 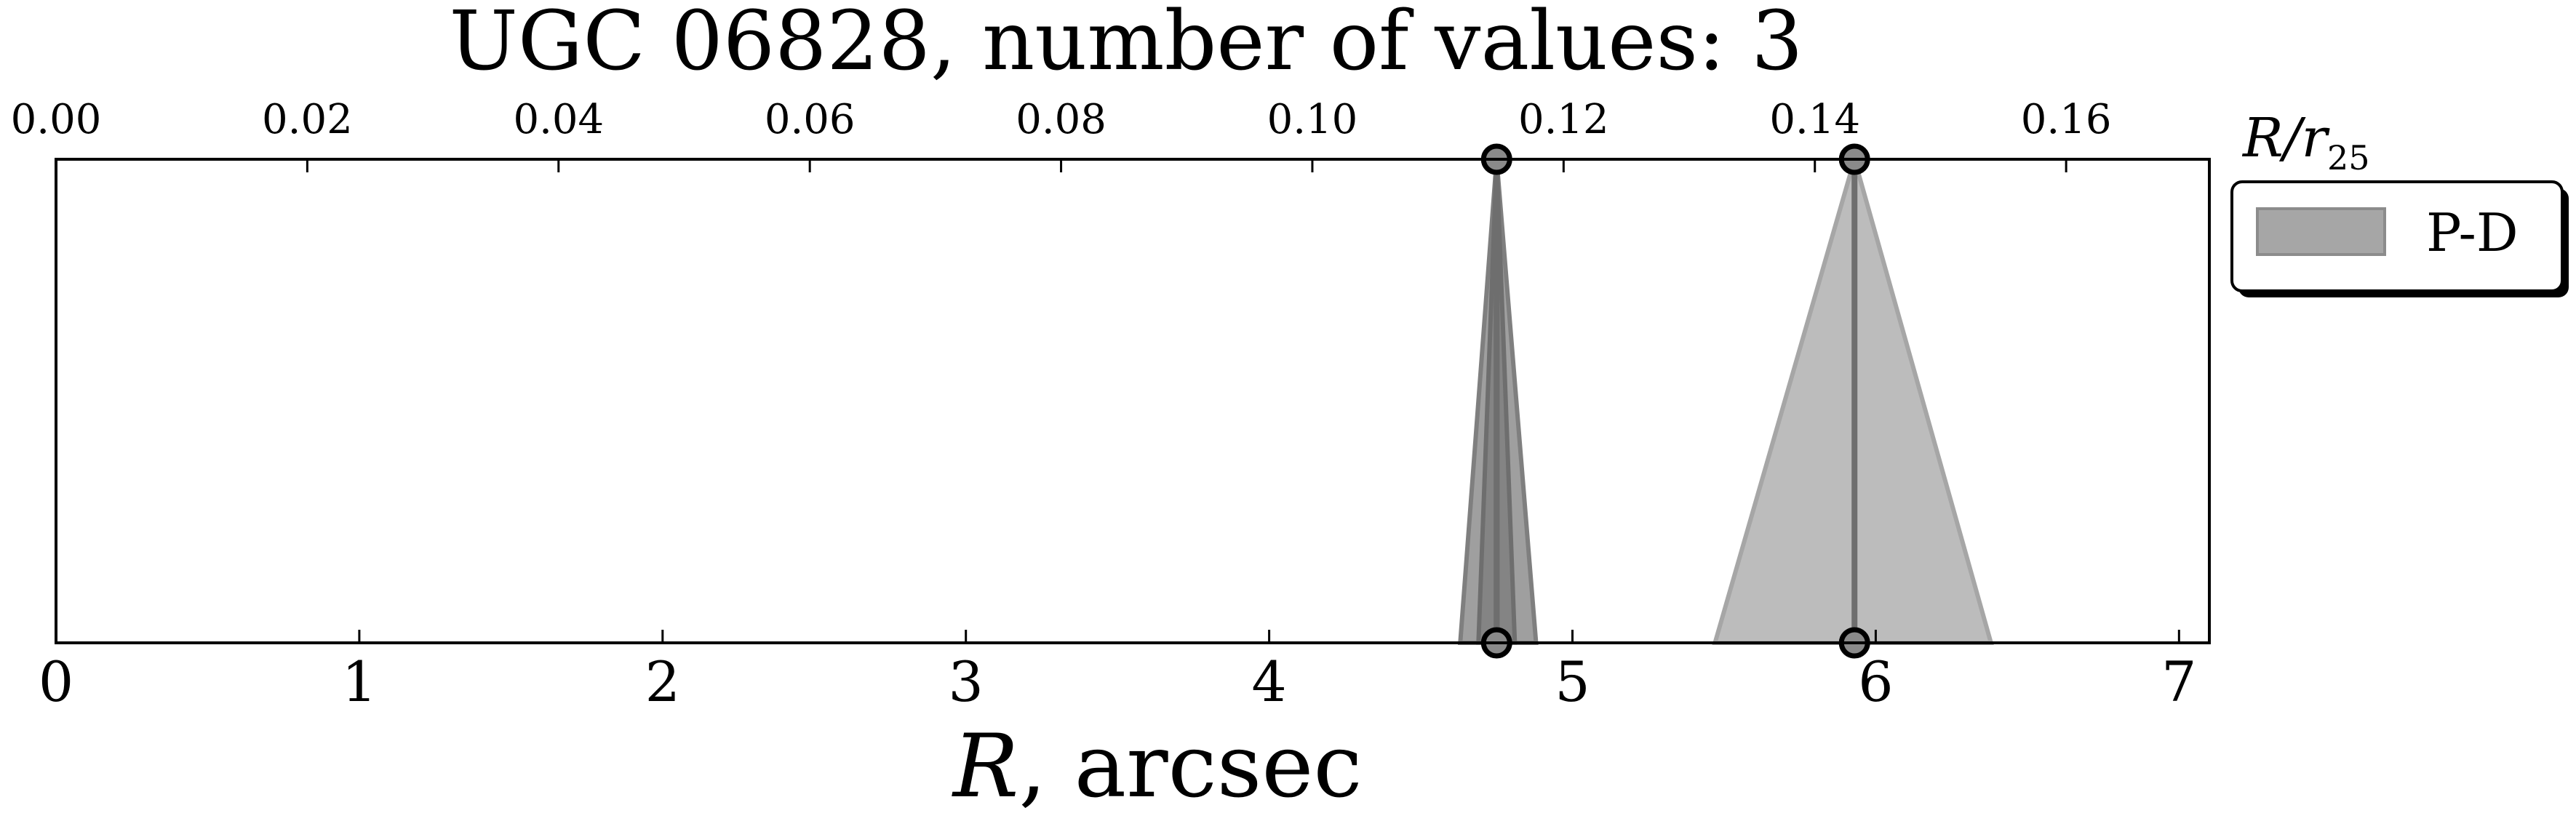 I want to click on x-tick-label: 6, so click(x=1875, y=682).